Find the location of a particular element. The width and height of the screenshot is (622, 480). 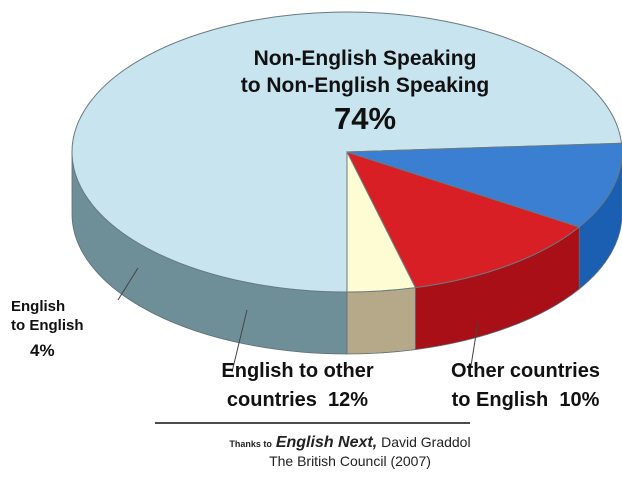

credit-thanks: Thanks to is located at coordinates (250, 444).